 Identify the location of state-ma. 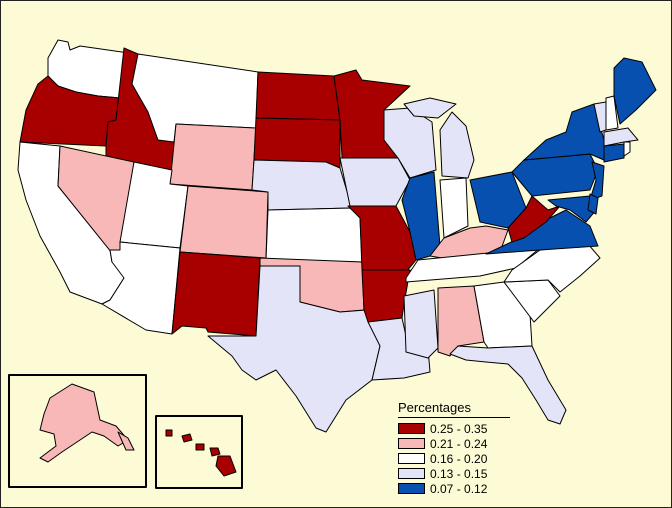
(621, 137).